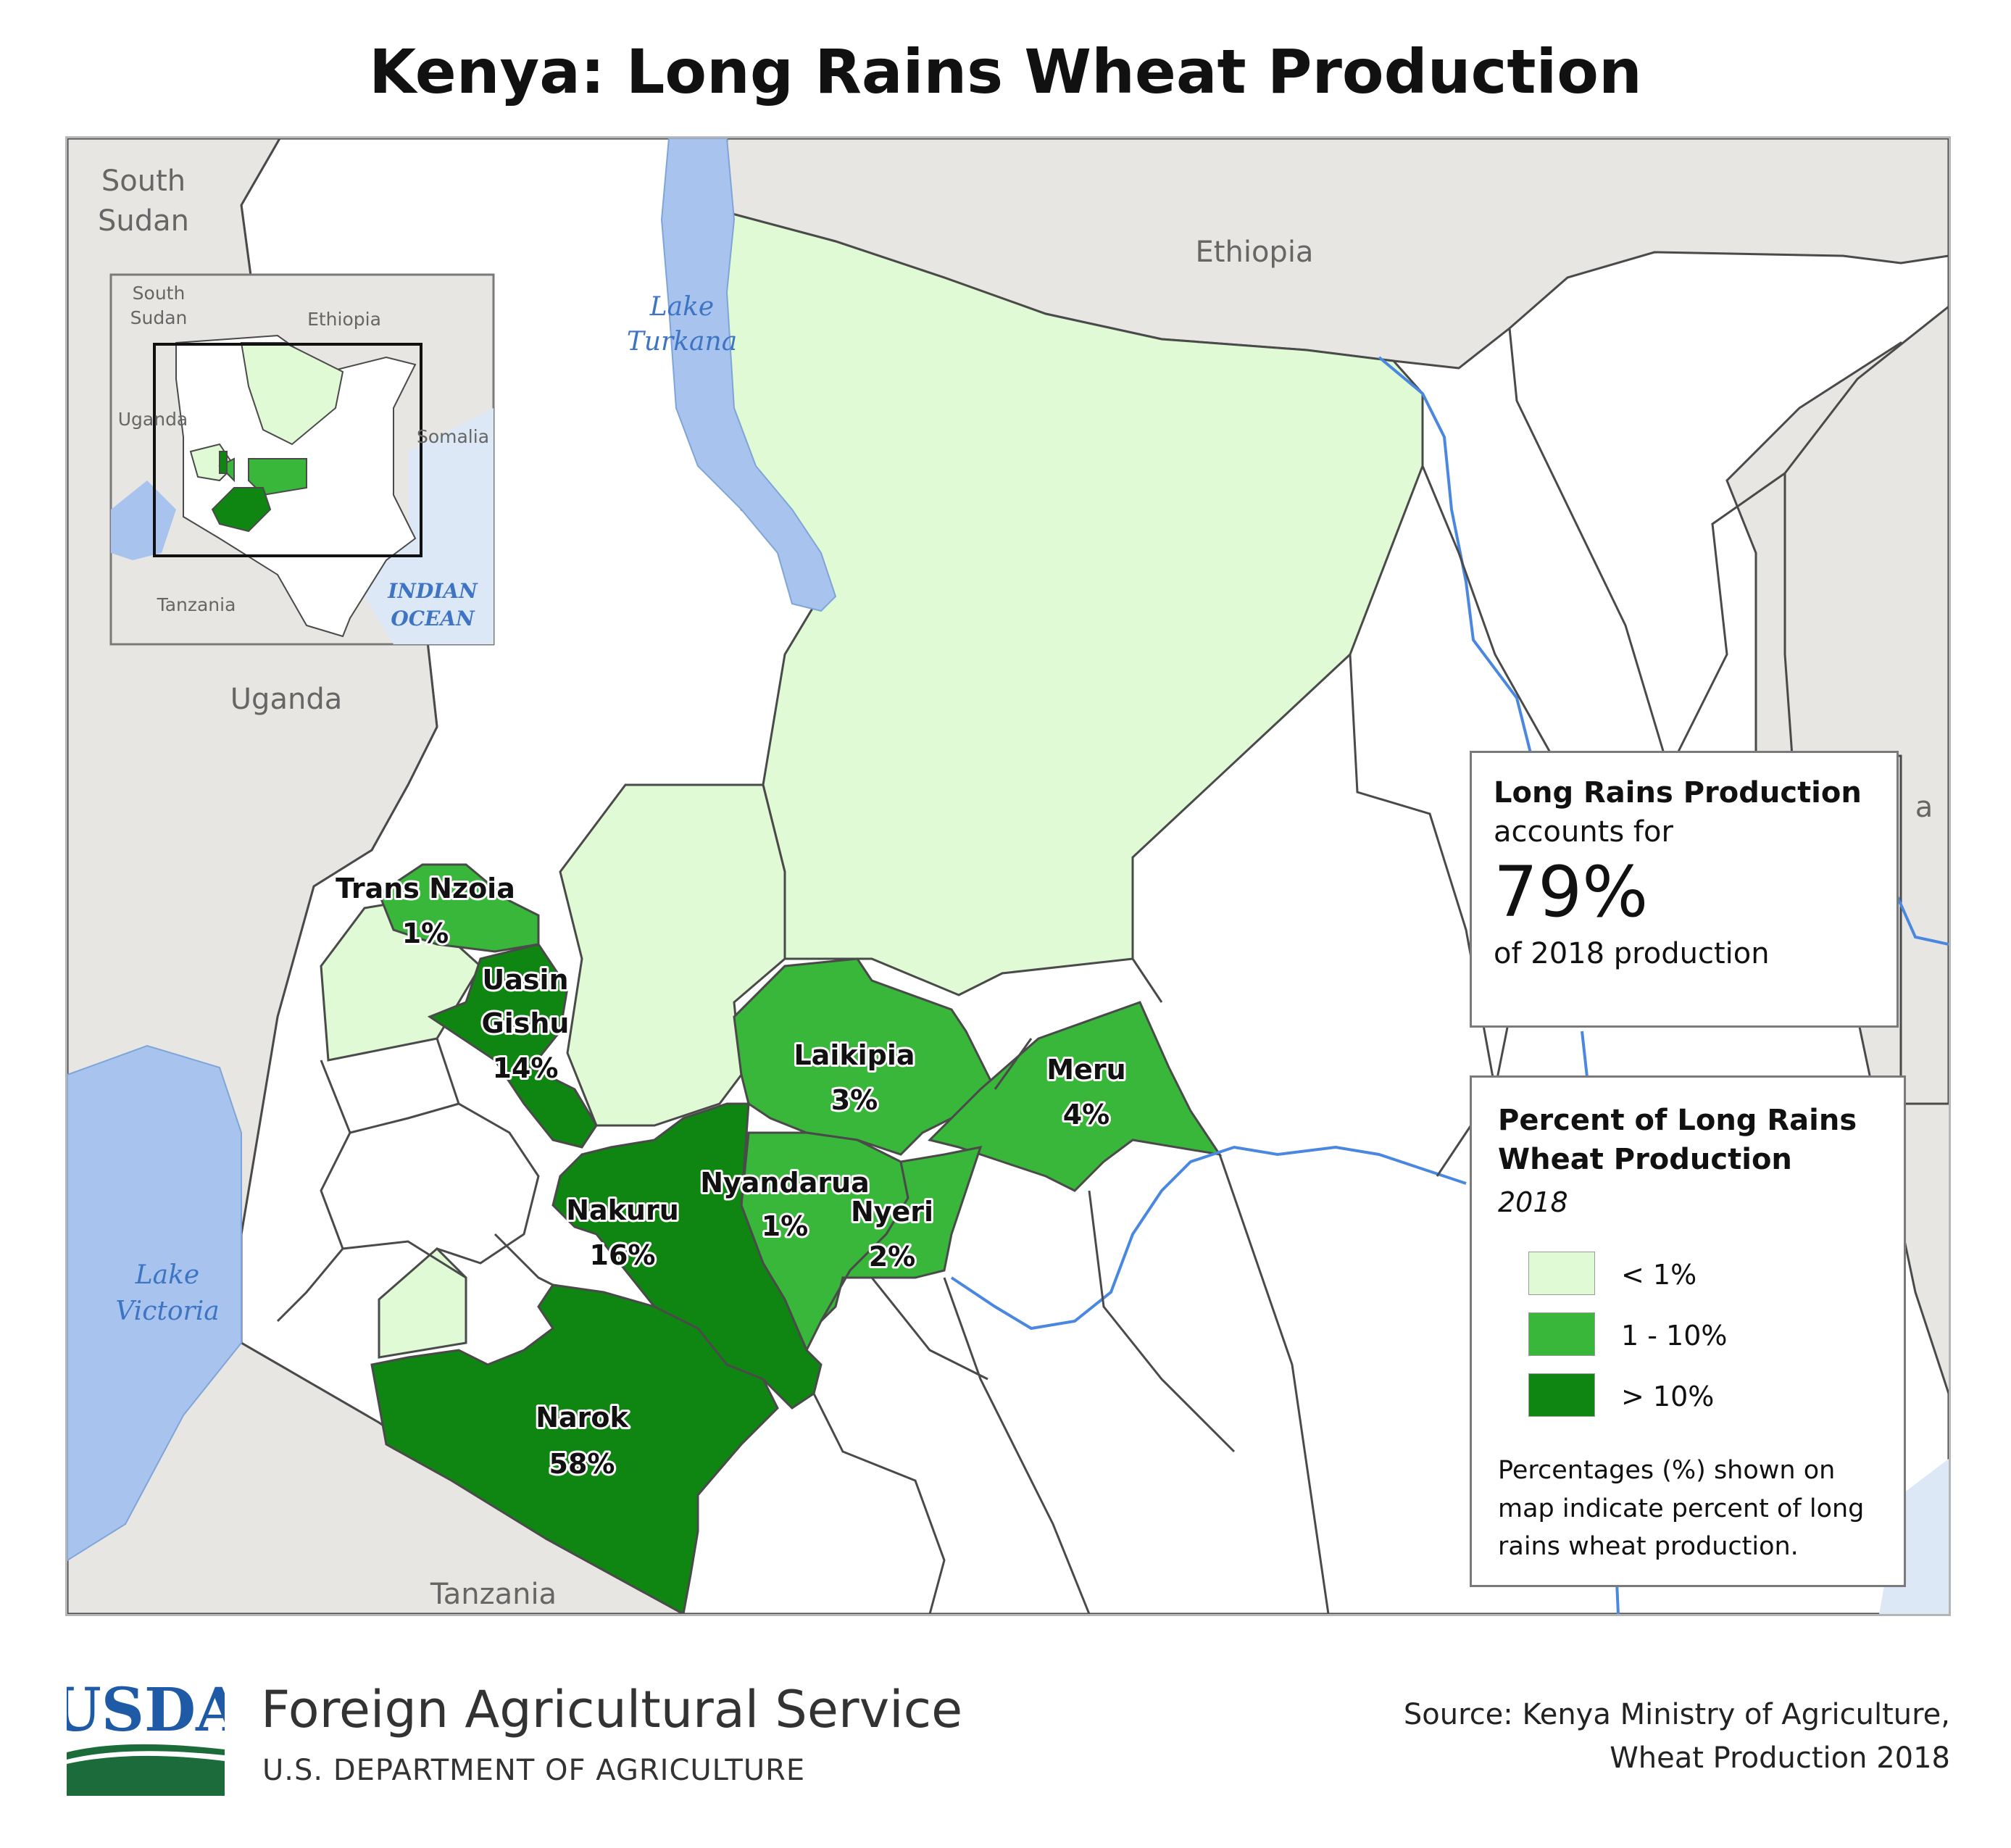 This screenshot has height=1848, width=2011. I want to click on info-heading: Long Rains Production, so click(1678, 792).